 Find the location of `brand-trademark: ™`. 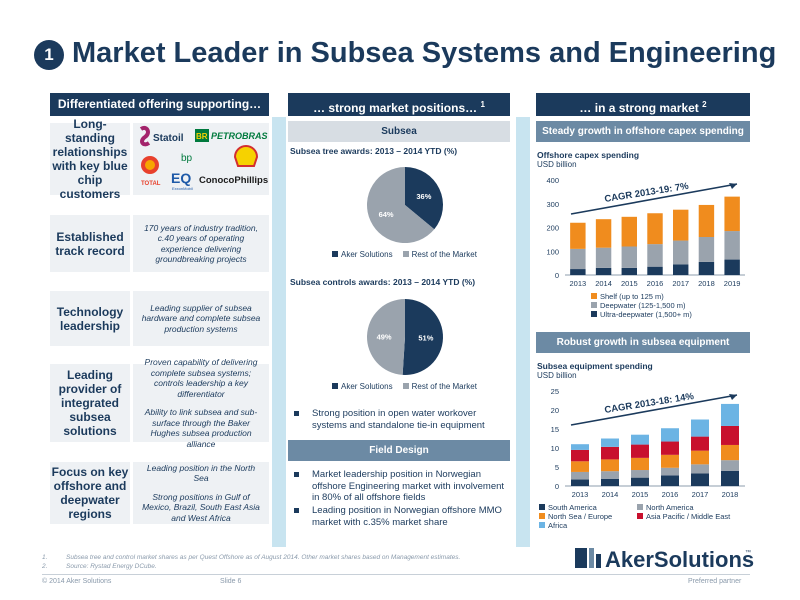

brand-trademark: ™ is located at coordinates (748, 552).